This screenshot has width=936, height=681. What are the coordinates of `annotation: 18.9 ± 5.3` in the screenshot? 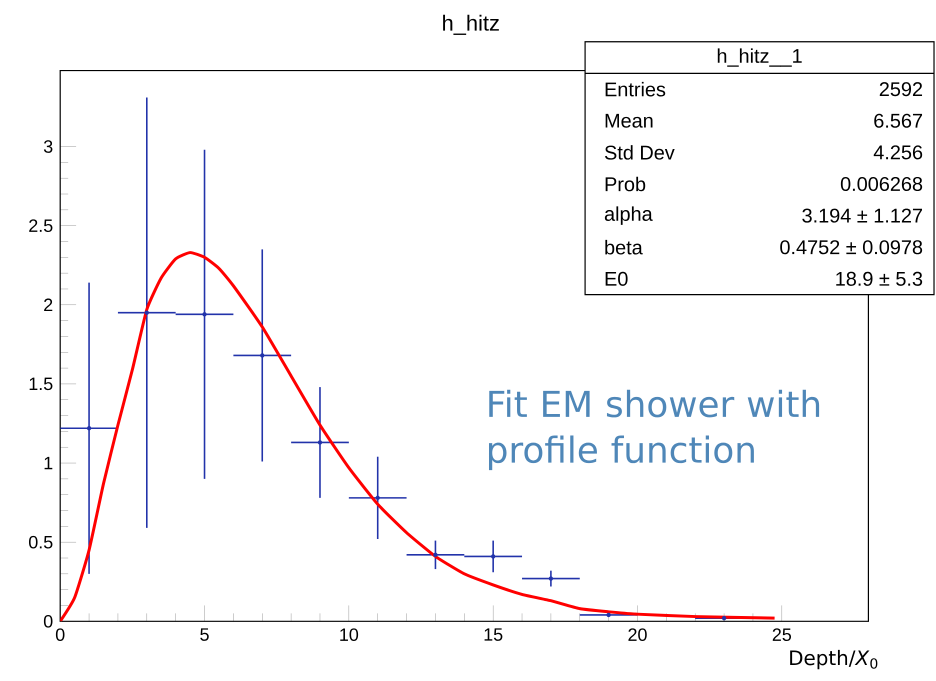 It's located at (879, 279).